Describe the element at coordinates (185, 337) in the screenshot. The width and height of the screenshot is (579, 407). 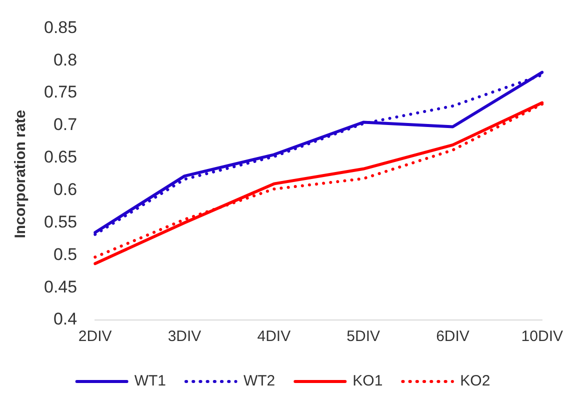
I see `x-tick-label: 3DIV` at that location.